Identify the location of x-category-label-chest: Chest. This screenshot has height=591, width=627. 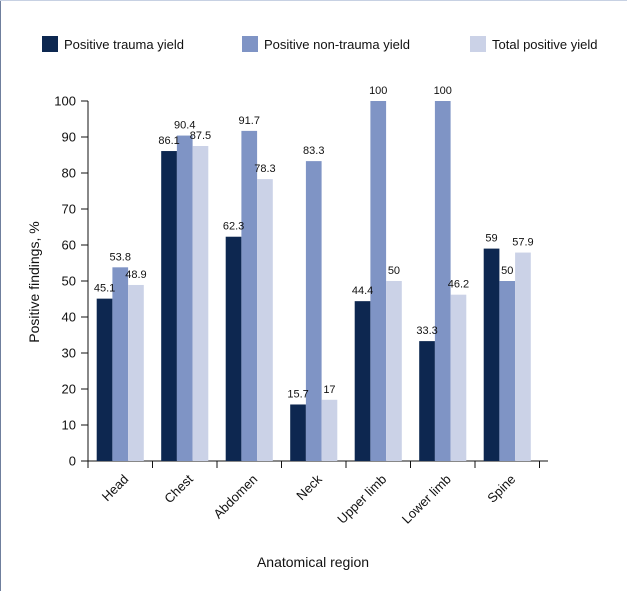
(178, 488).